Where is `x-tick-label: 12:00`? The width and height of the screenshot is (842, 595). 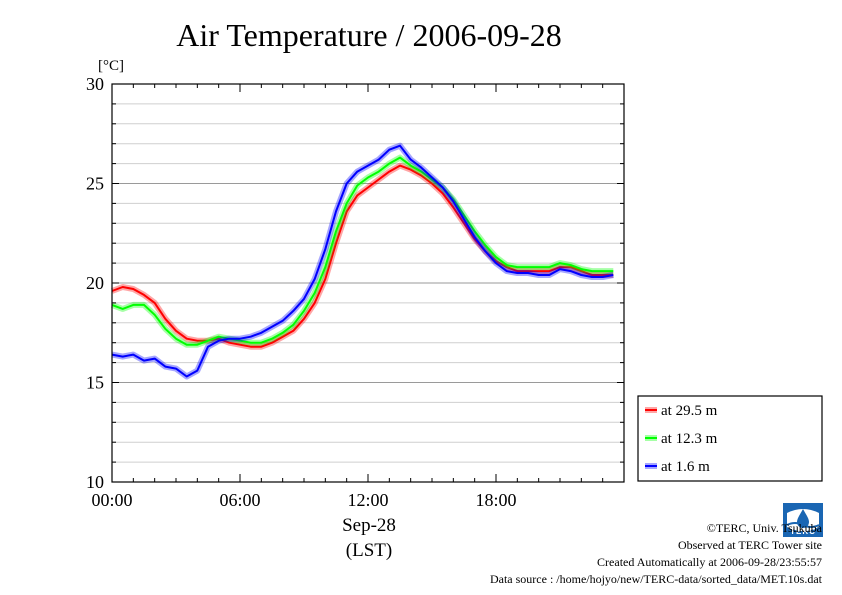 x-tick-label: 12:00 is located at coordinates (367, 500).